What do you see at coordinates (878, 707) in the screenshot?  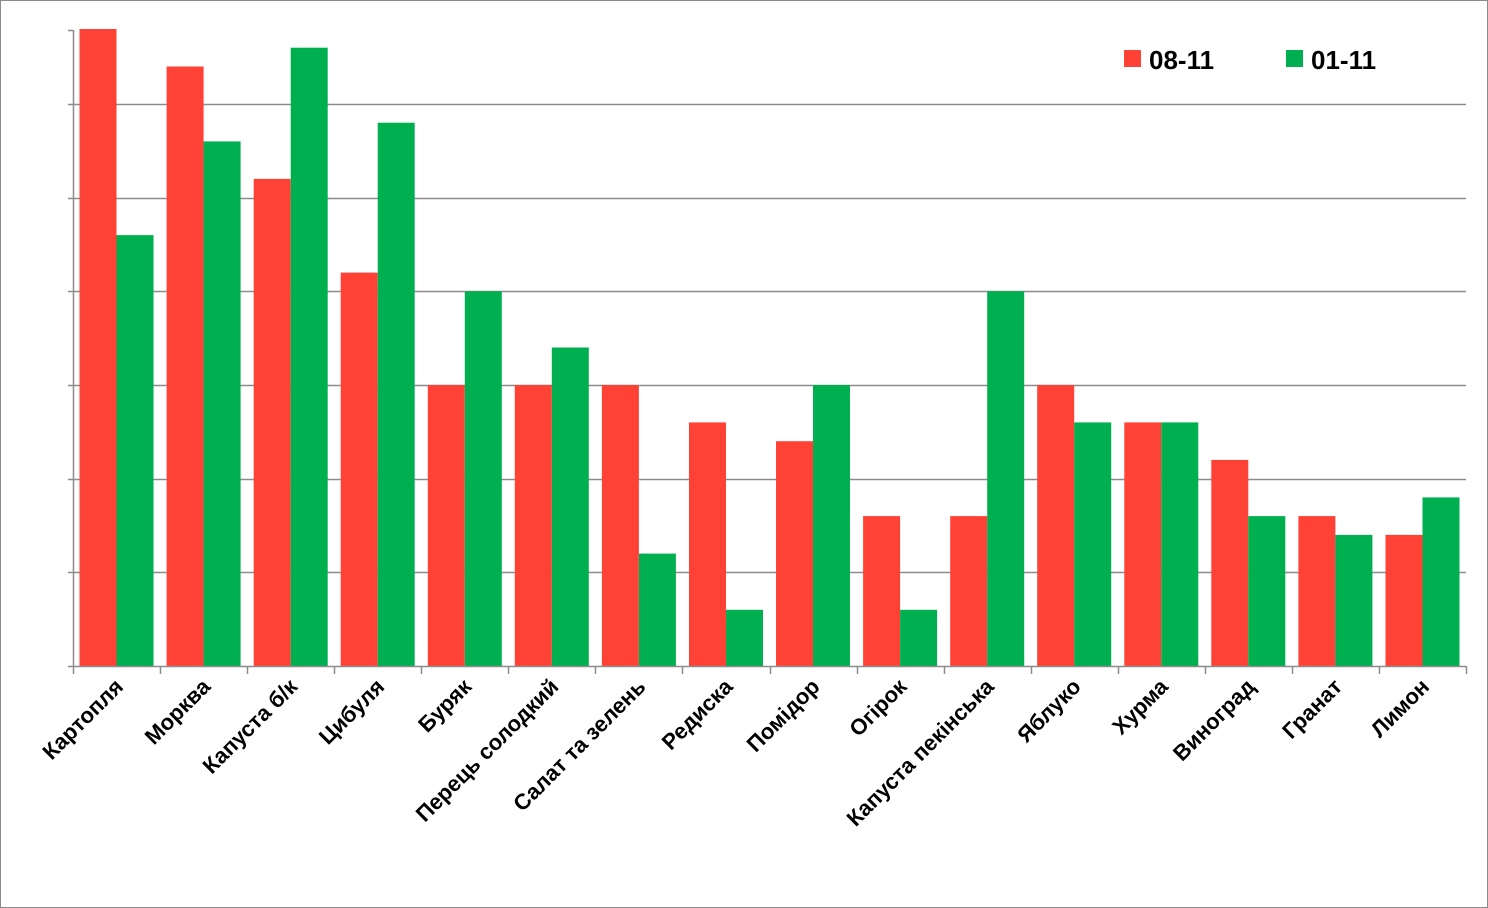 I see `category-label: Огірок` at bounding box center [878, 707].